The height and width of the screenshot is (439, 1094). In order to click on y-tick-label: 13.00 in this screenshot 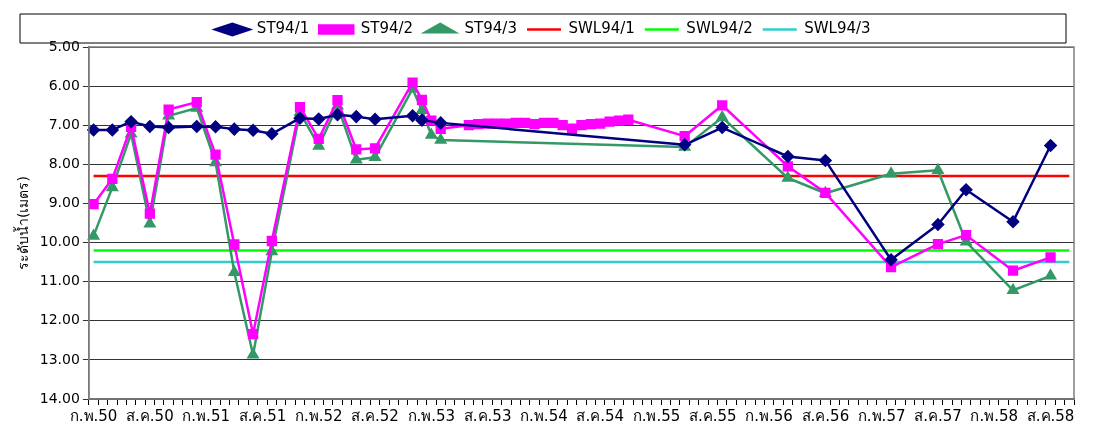, I will do `click(59, 358)`.